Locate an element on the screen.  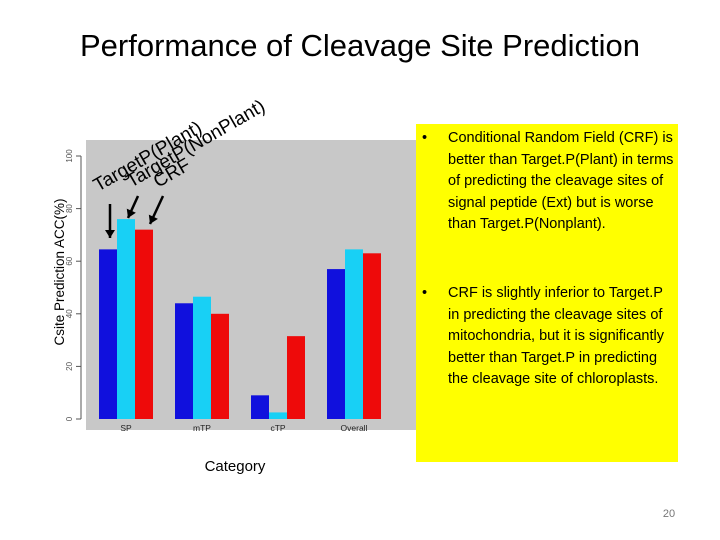
y-tick-label: 60 is located at coordinates (69, 260).